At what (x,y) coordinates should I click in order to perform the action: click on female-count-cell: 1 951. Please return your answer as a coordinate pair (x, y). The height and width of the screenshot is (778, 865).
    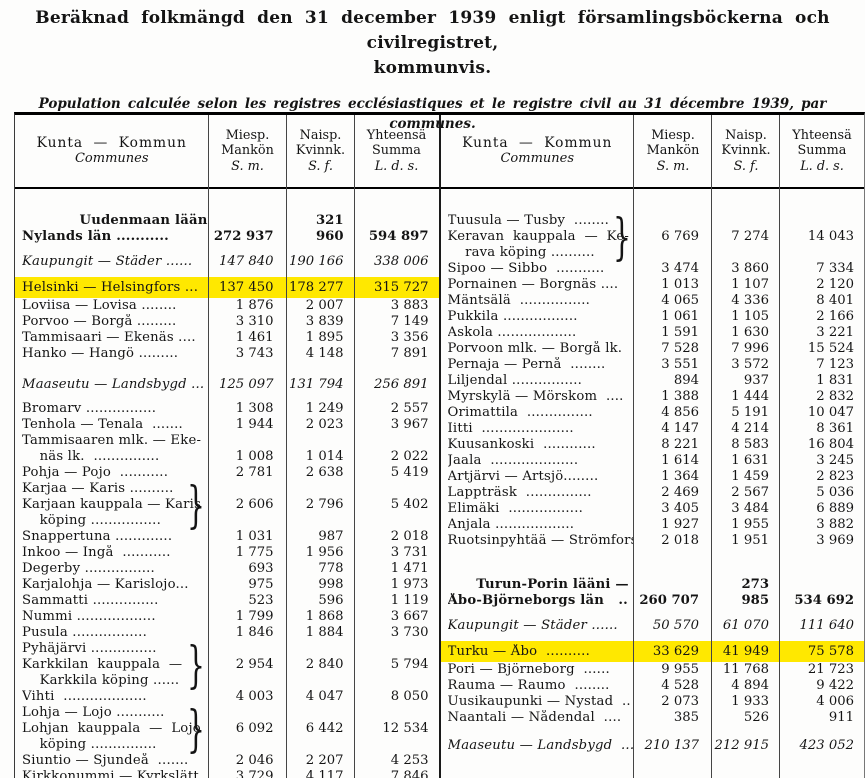
    Looking at the image, I should click on (750, 540).